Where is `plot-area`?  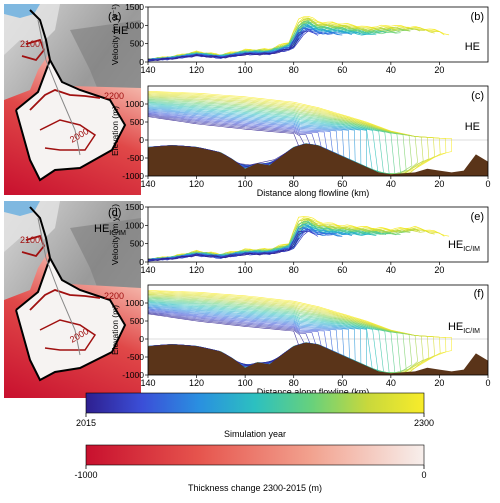 plot-area is located at coordinates (318, 34).